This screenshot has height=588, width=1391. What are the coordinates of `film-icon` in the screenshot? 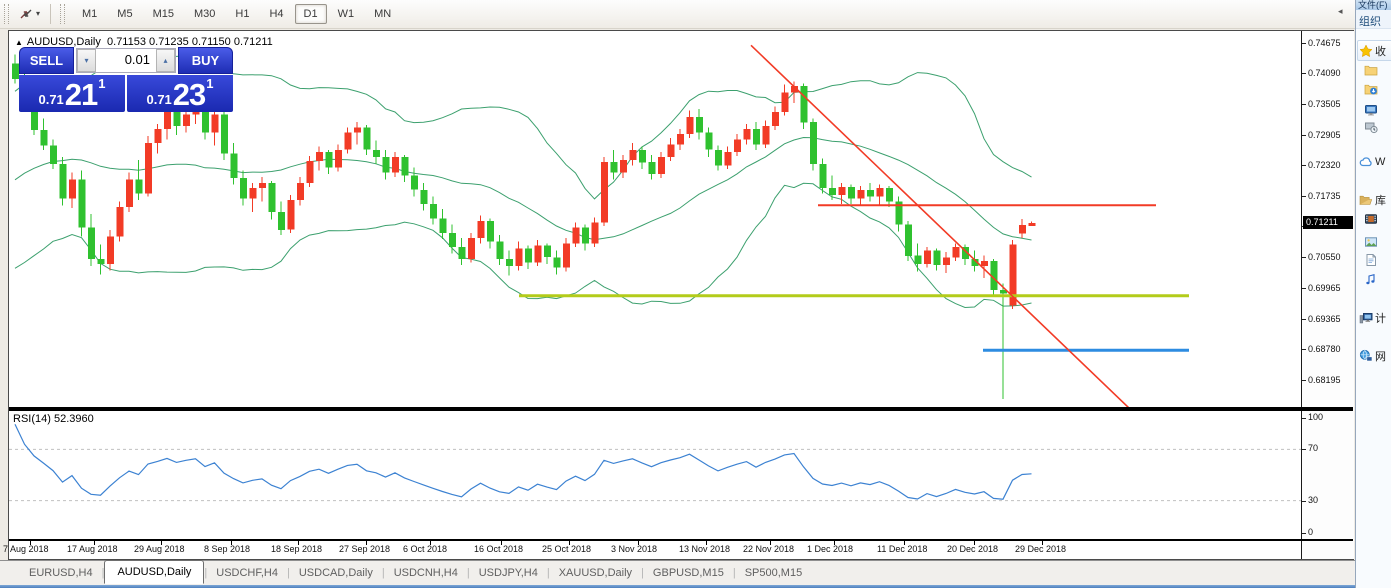 It's located at (1371, 219).